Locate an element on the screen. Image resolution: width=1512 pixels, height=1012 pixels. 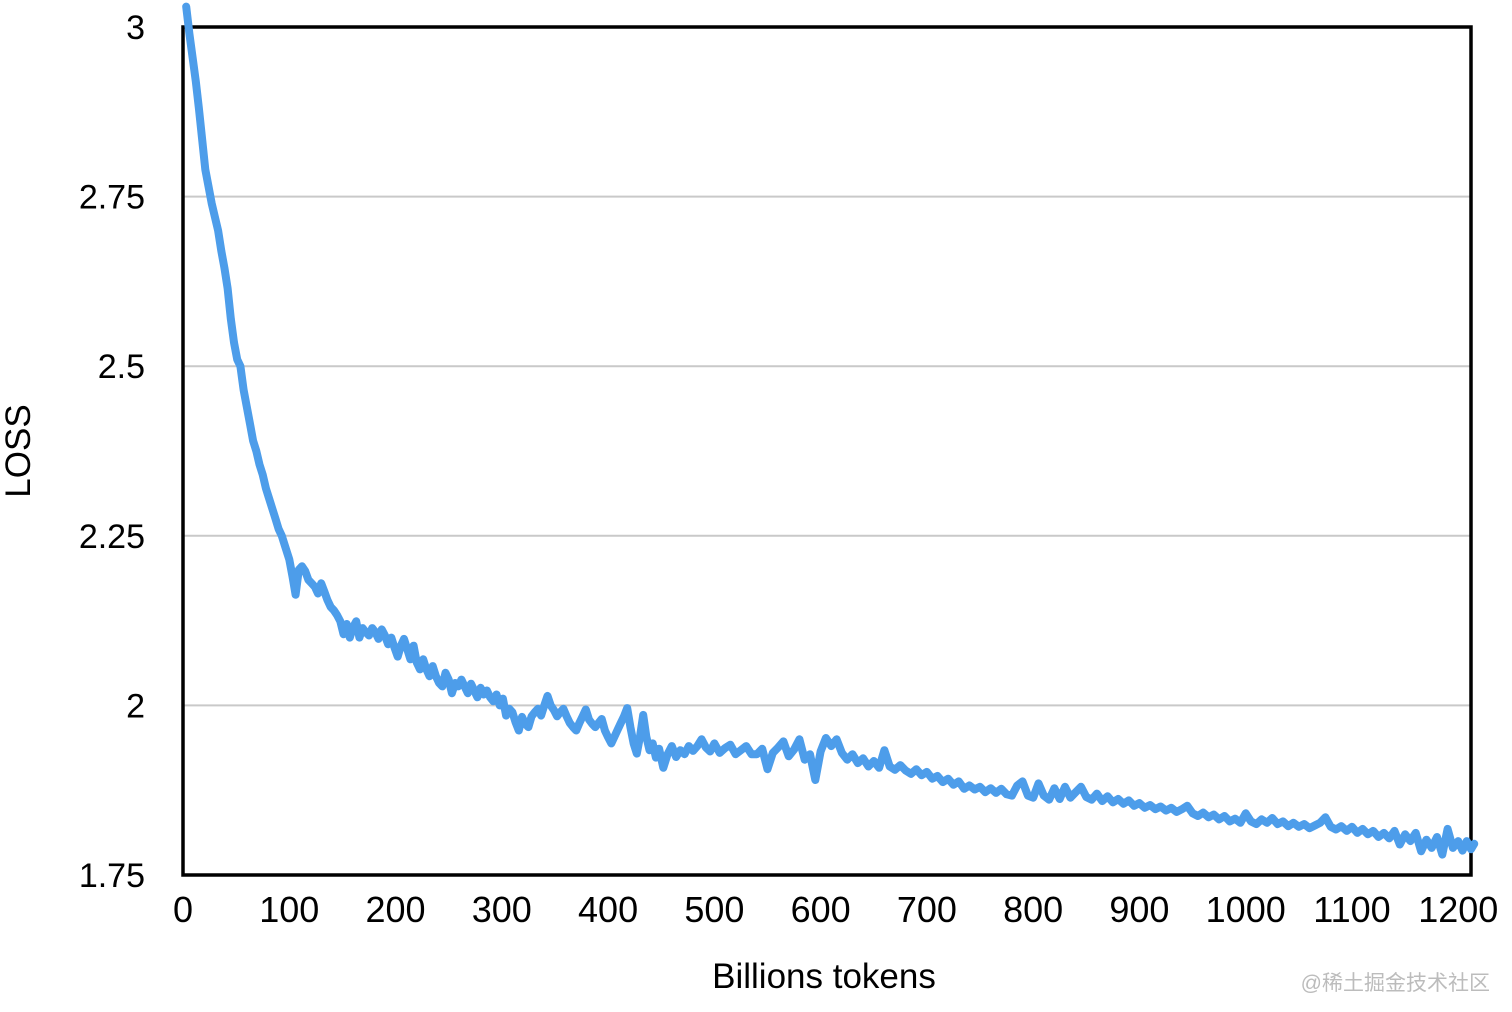
y-axis-tick-labels: 1.75 2 2.25 2.5 2.75 3 is located at coordinates (112, 452).